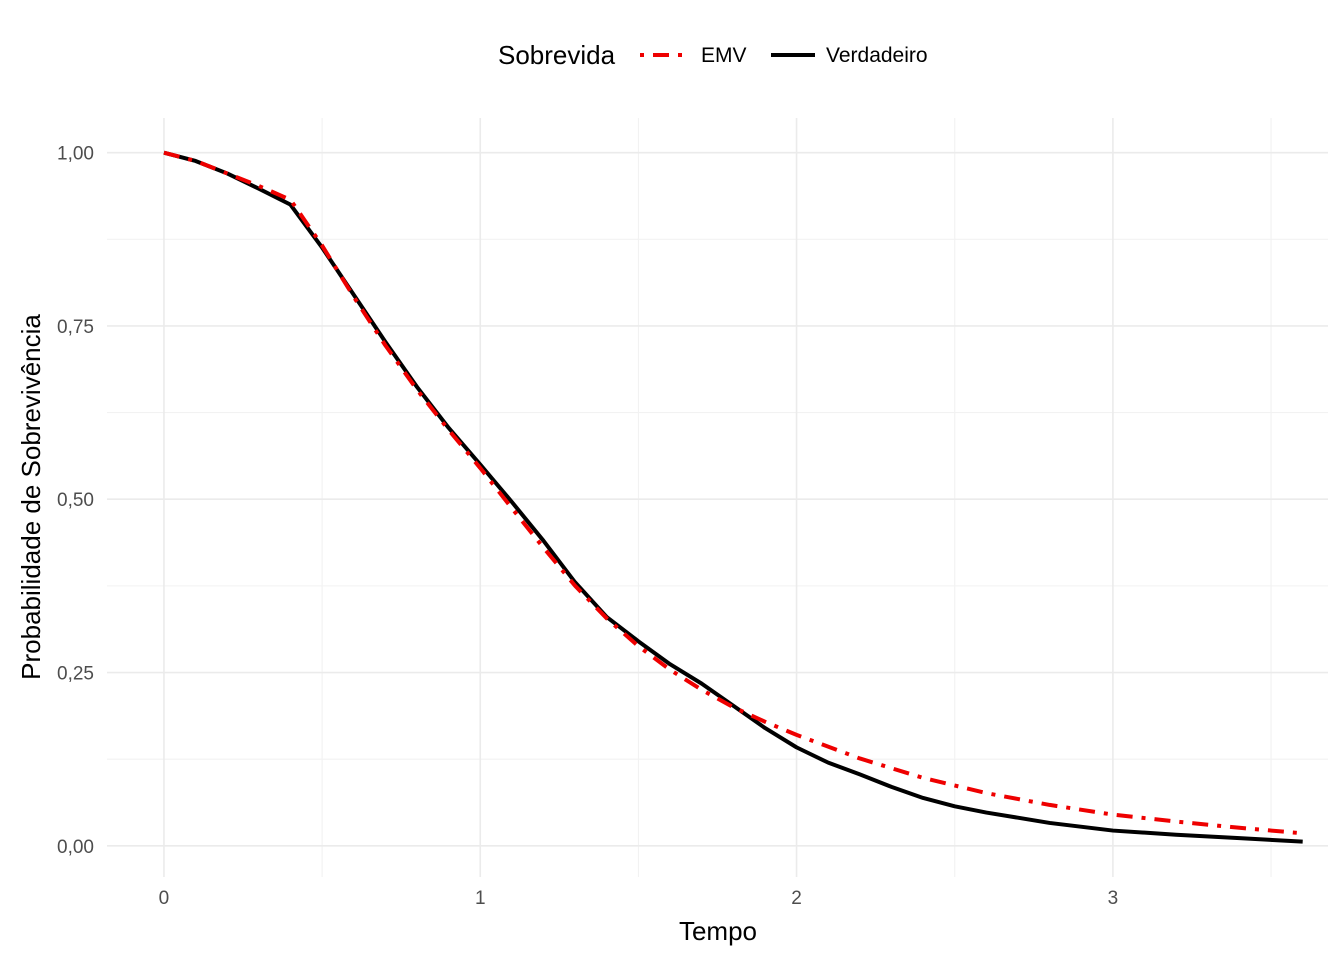 The image size is (1344, 960). Describe the element at coordinates (557, 55) in the screenshot. I see `legend-title: Sobrevida` at that location.